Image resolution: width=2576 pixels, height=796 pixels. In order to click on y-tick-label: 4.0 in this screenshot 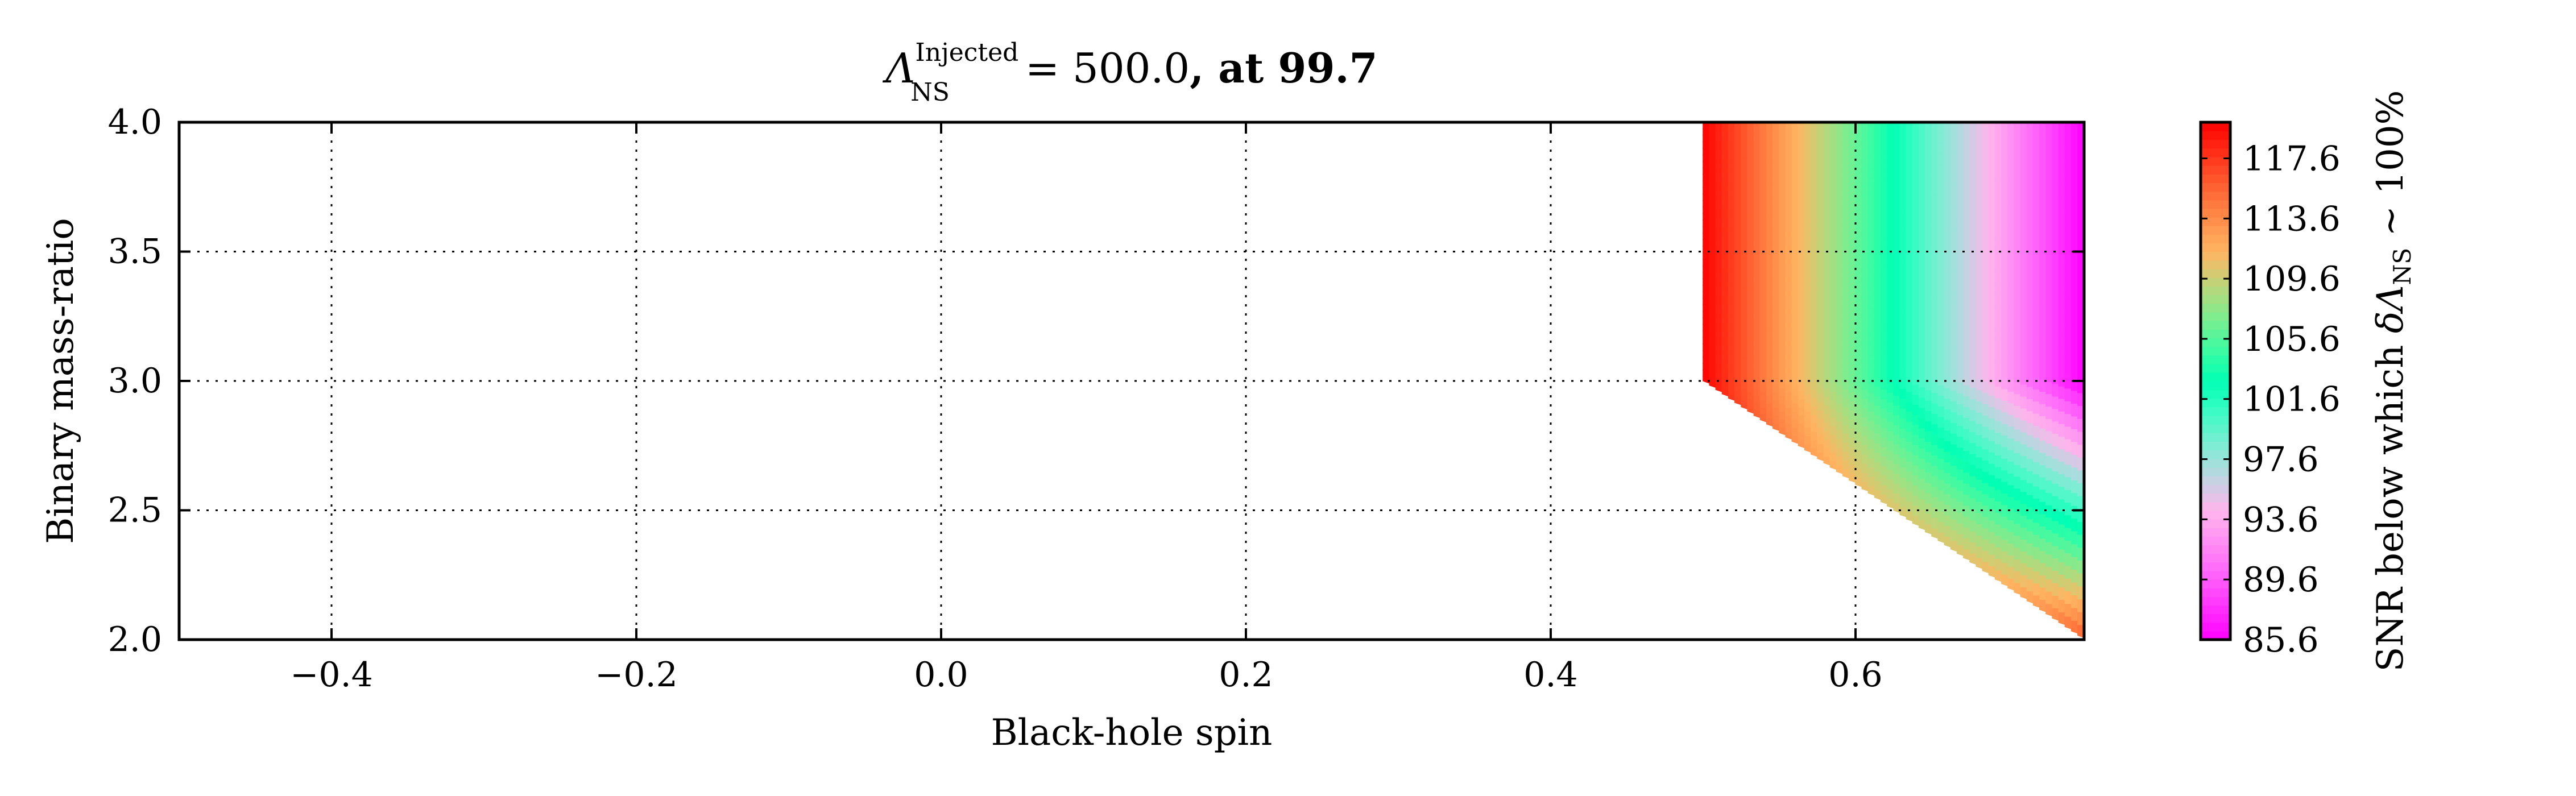, I will do `click(135, 122)`.